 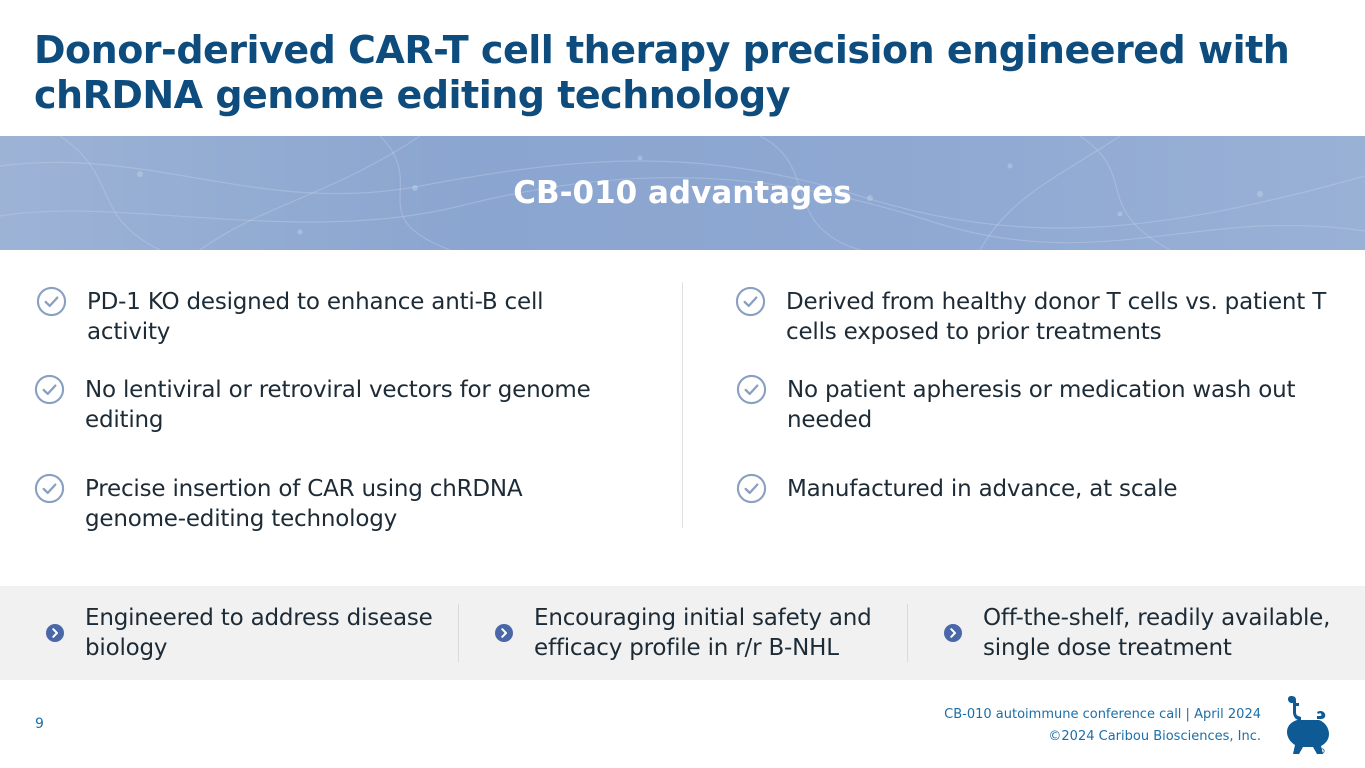 I want to click on banner: CB-010 advantages, so click(x=682, y=193).